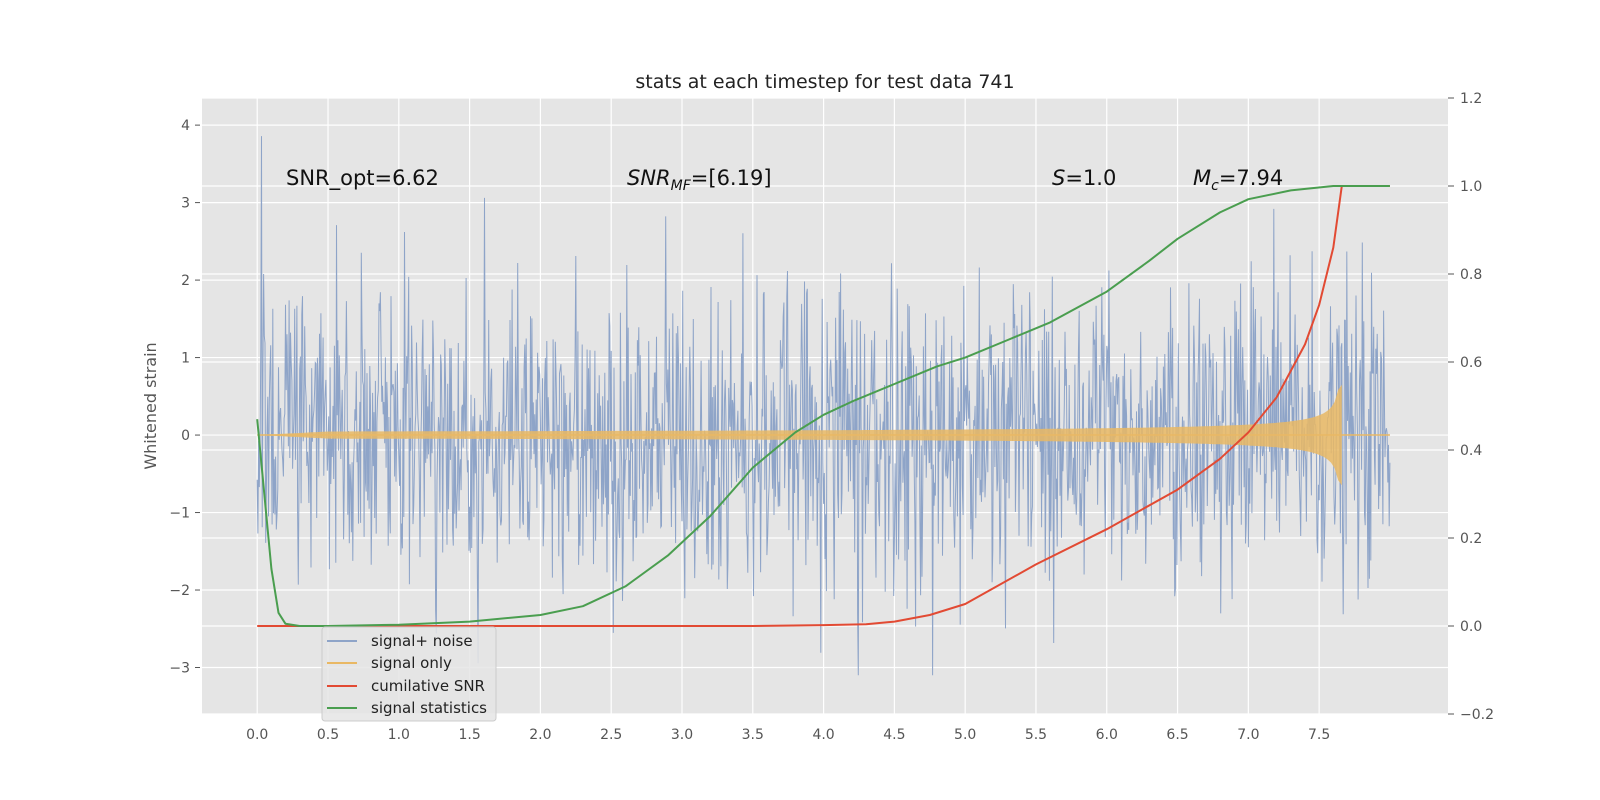 Image resolution: width=1600 pixels, height=800 pixels. Describe the element at coordinates (1471, 539) in the screenshot. I see `y2-tick-label: 0.2` at that location.